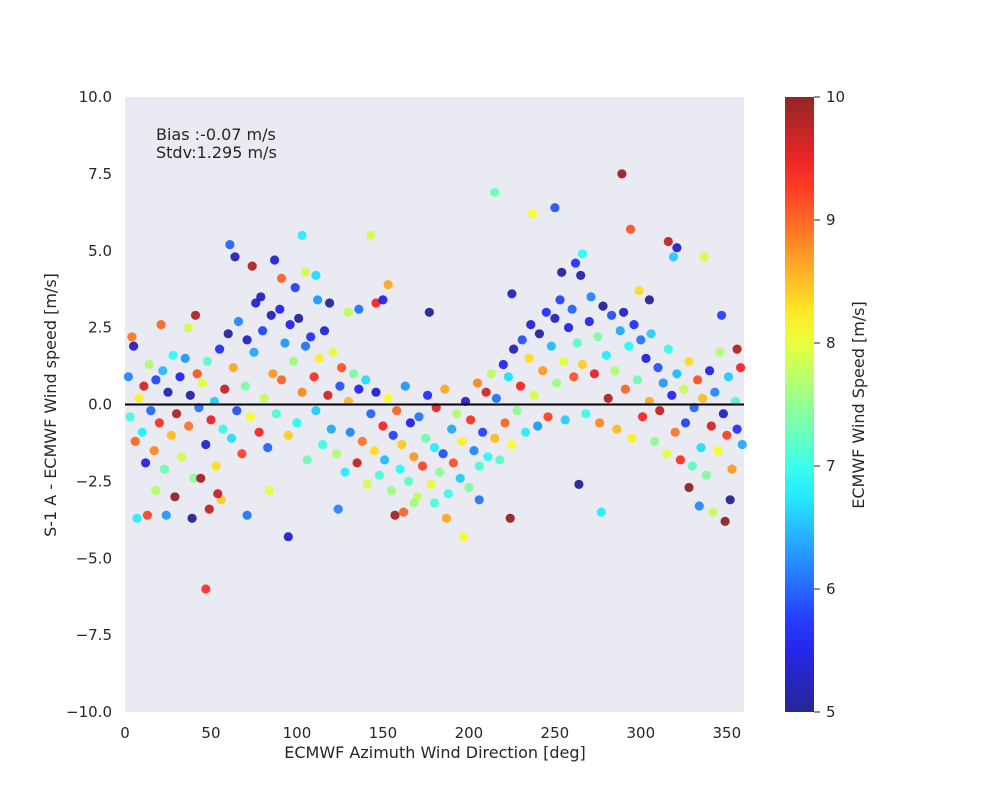  Describe the element at coordinates (835, 97) in the screenshot. I see `colorbar-tick-label: 10` at that location.